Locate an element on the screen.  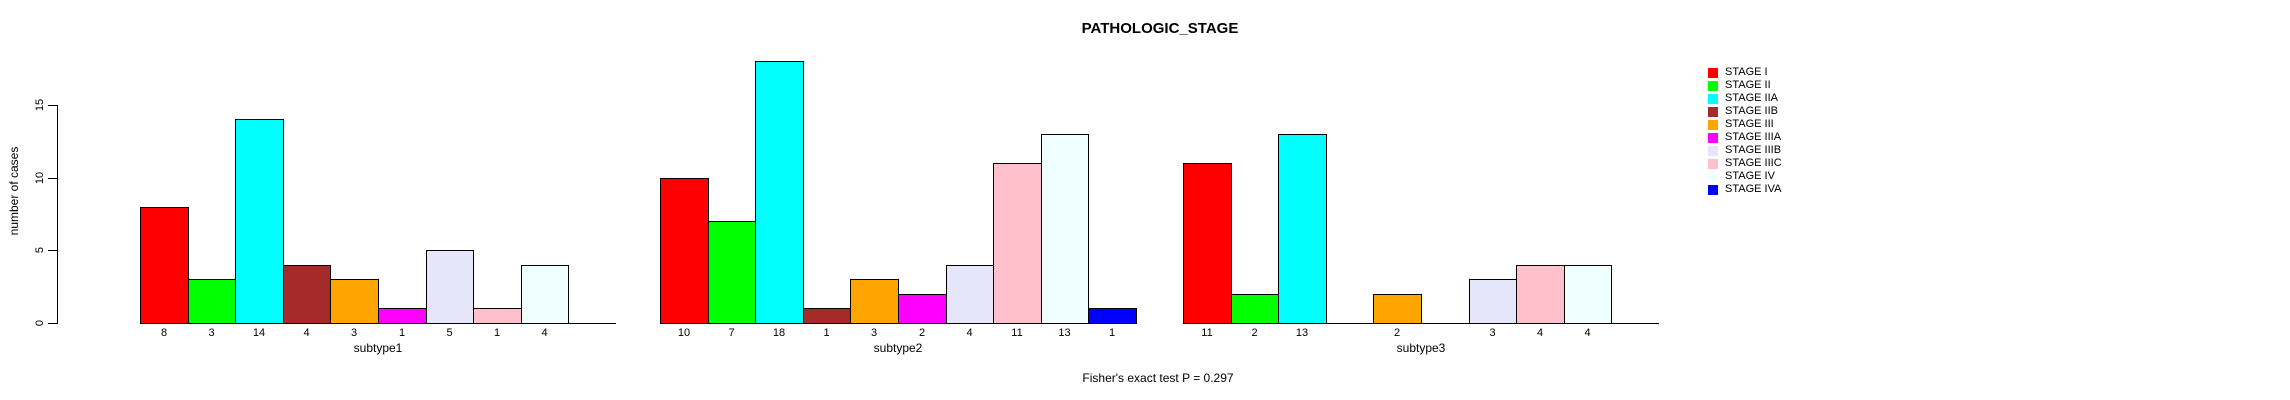
bar-value-label: 7 is located at coordinates (731, 333).